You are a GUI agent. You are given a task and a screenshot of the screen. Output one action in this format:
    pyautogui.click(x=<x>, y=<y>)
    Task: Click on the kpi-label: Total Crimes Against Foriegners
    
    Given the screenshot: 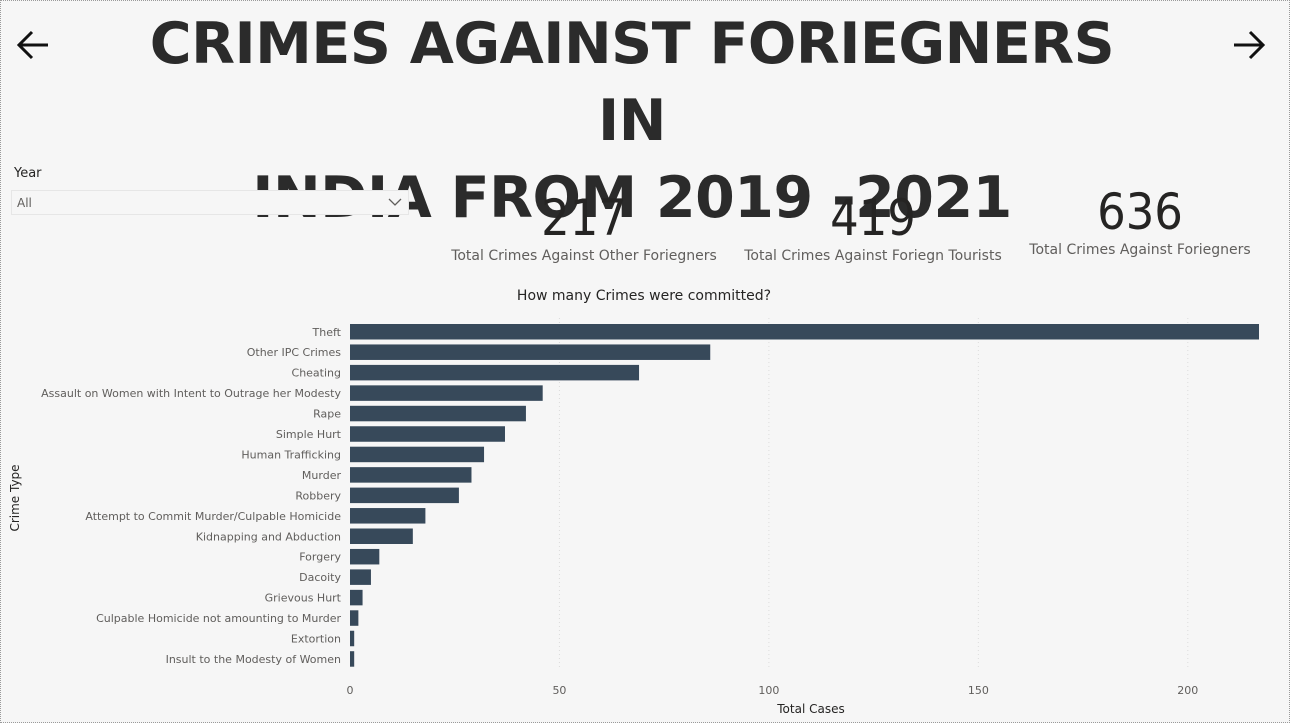 What is the action you would take?
    pyautogui.click(x=1140, y=250)
    